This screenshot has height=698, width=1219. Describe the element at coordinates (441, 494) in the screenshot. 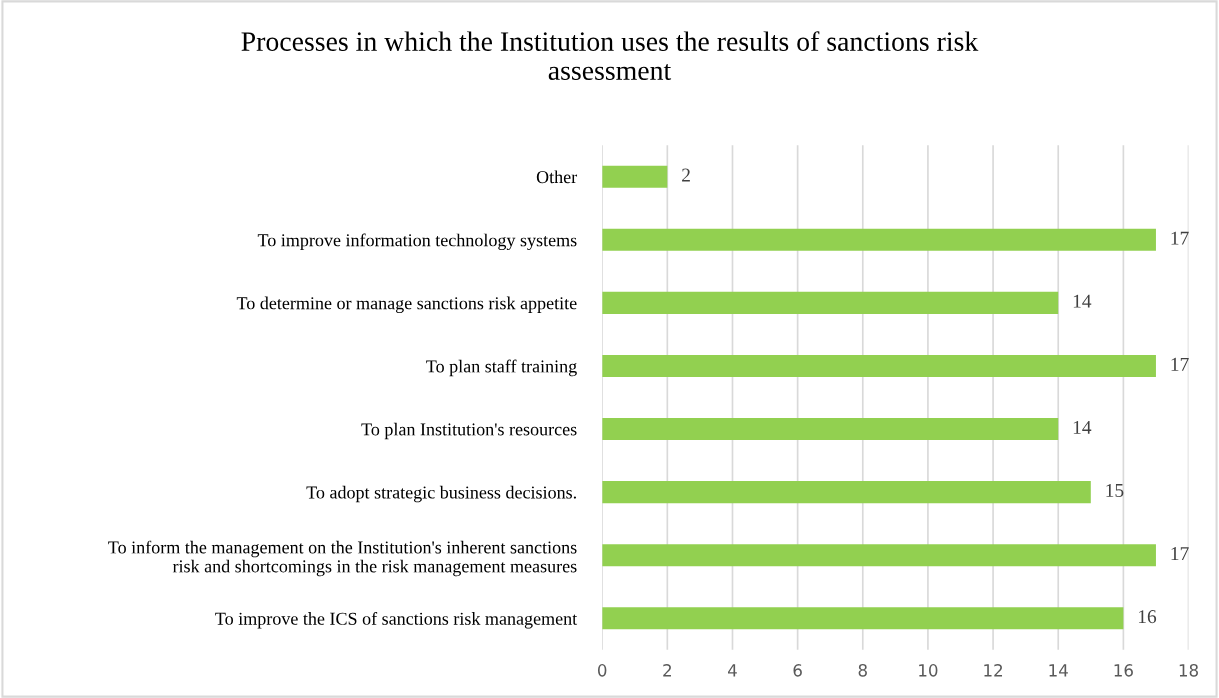

I see `y-tick-label: To adopt strategic business decisions.` at that location.